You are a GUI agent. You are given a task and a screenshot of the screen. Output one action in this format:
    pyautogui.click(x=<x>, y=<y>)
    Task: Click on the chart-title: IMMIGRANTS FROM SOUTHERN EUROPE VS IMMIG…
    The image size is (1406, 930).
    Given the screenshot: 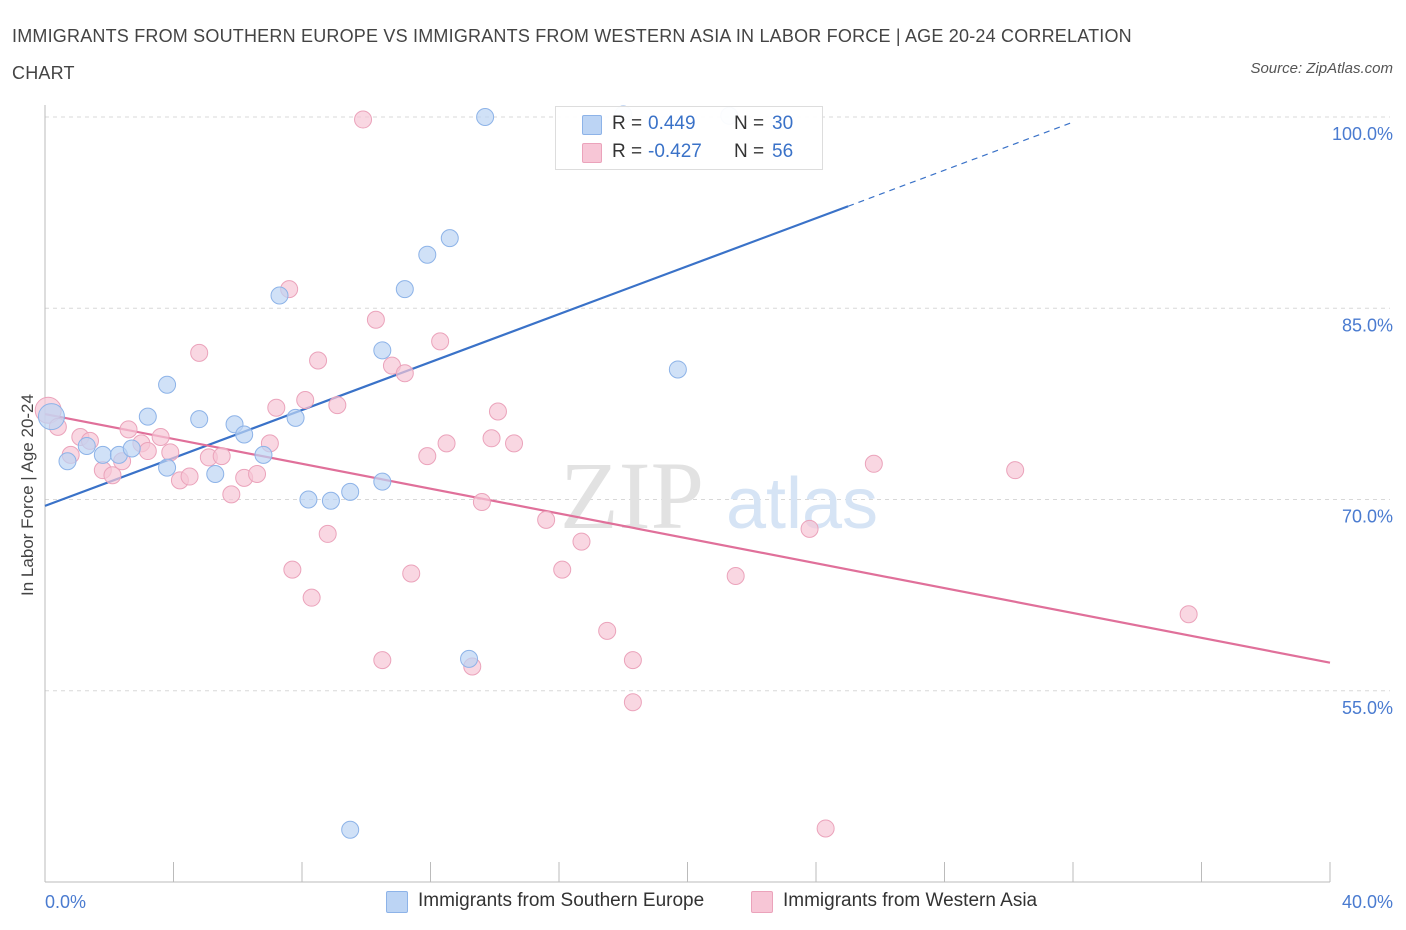 What is the action you would take?
    pyautogui.click(x=572, y=54)
    